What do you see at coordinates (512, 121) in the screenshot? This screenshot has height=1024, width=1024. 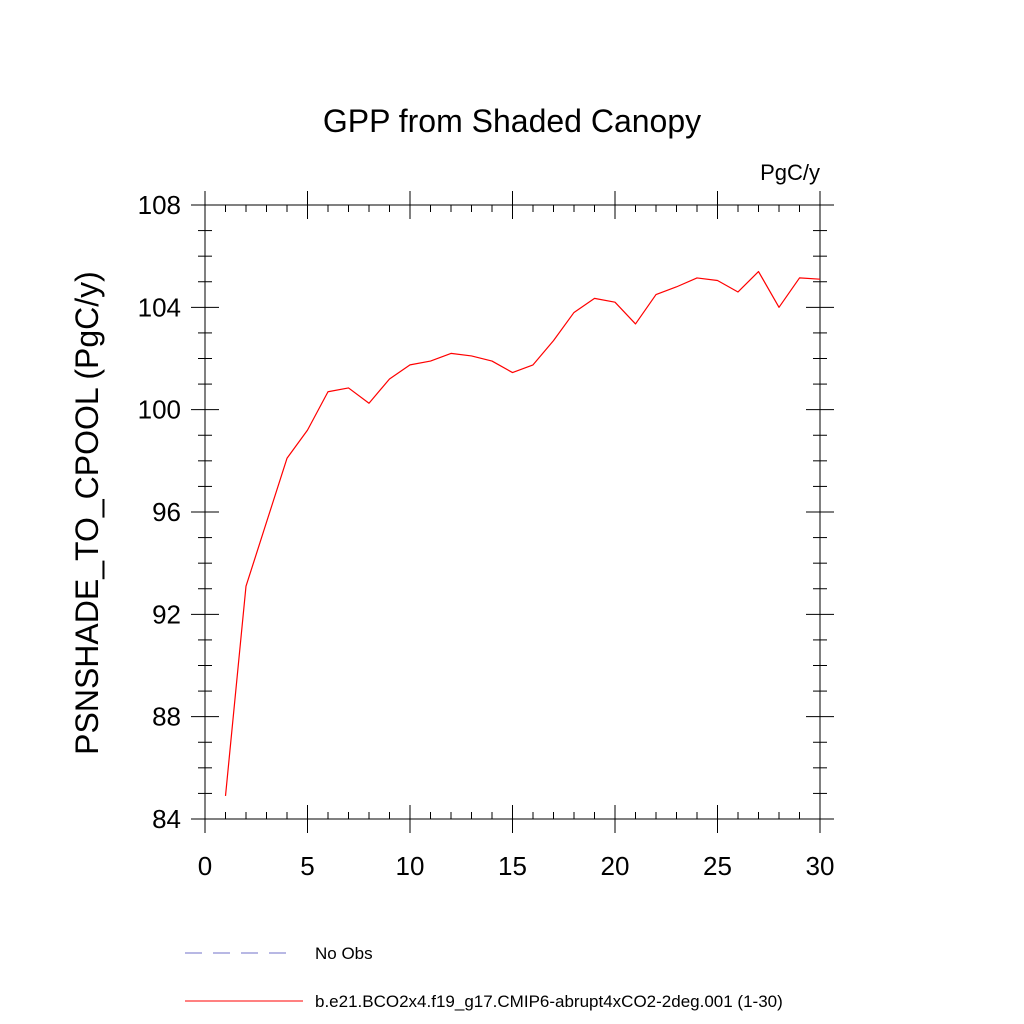 I see `chart-title: GPP from Shaded Canopy` at bounding box center [512, 121].